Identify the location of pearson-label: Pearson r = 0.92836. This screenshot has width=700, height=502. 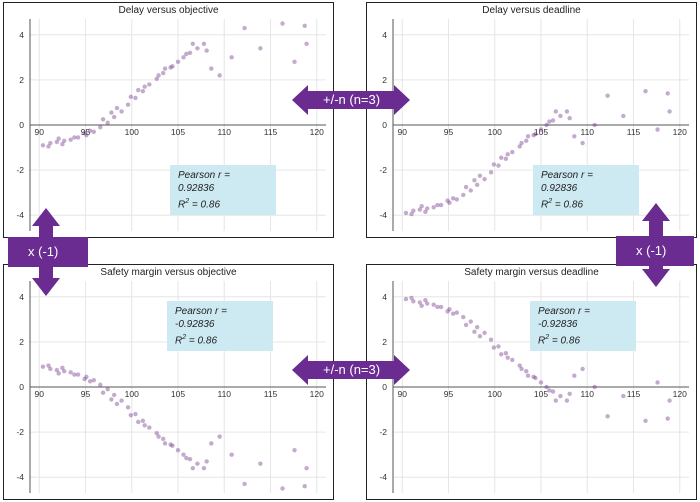
(567, 182).